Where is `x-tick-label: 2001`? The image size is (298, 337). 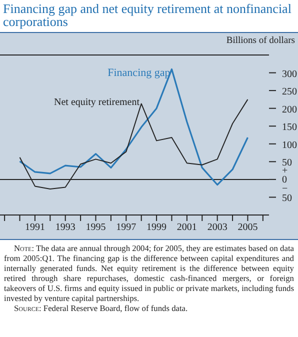 x-tick-label: 2001 is located at coordinates (186, 228).